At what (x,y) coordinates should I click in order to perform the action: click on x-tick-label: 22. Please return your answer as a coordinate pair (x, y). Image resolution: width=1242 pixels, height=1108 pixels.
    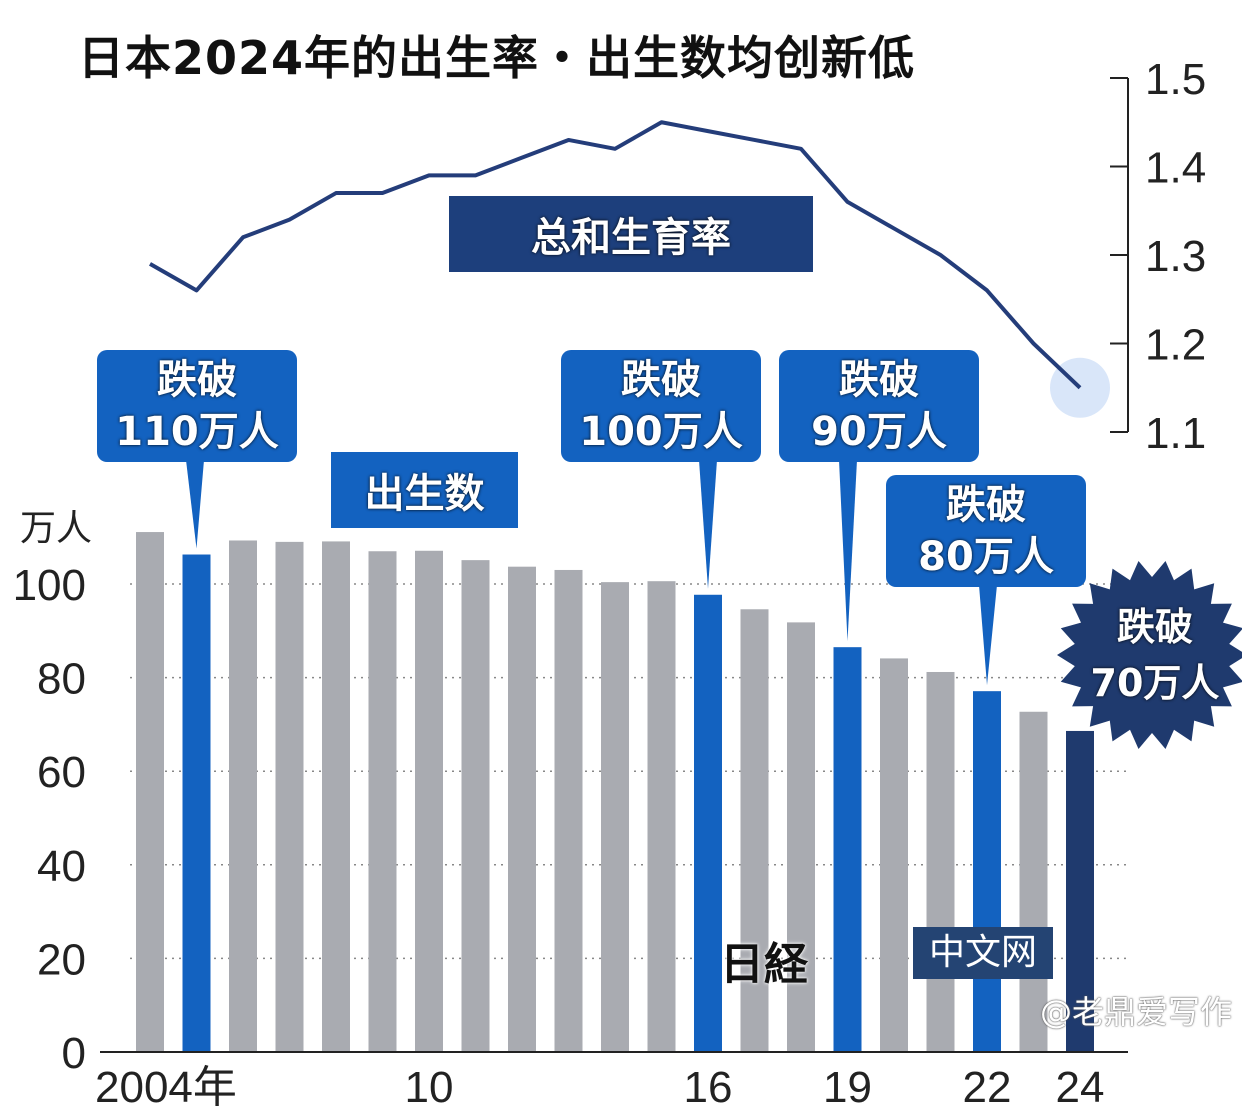
    Looking at the image, I should click on (987, 1085).